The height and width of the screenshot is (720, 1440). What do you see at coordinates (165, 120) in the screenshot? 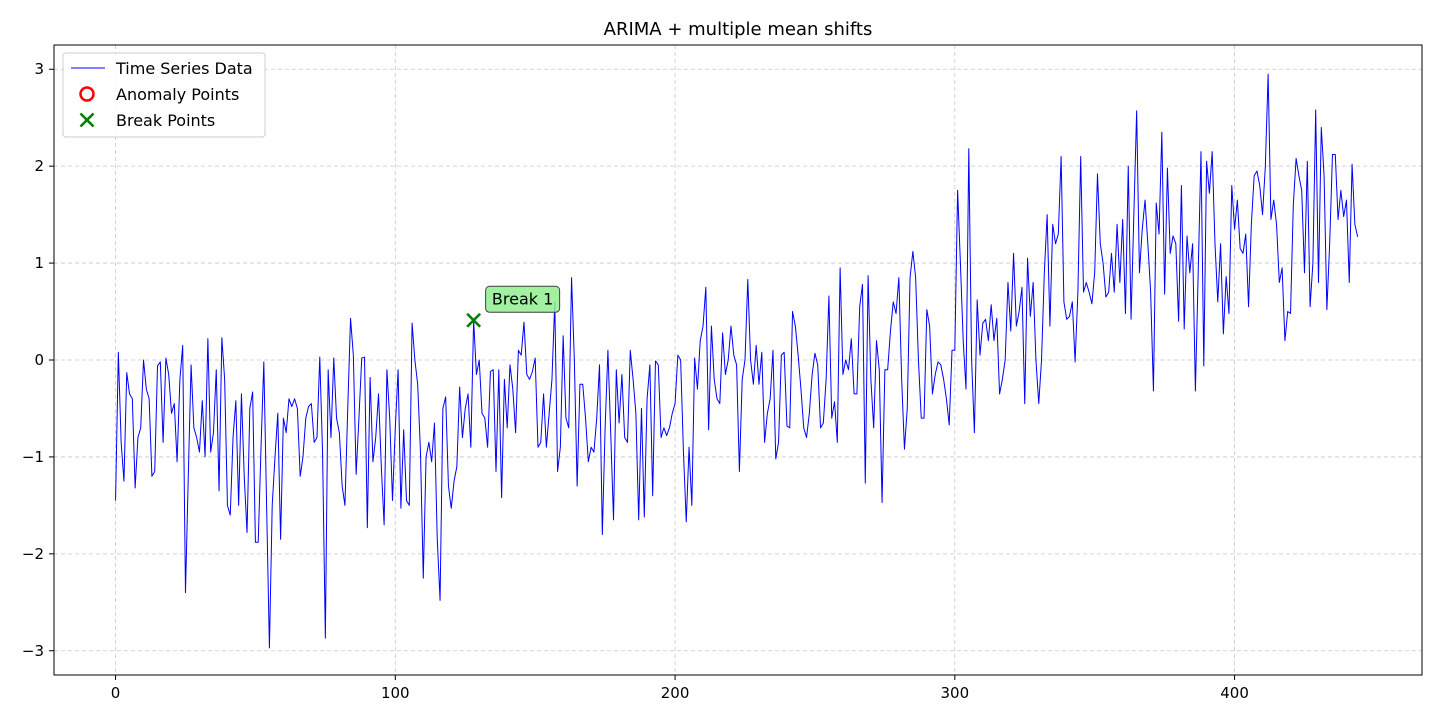
I see `legend-label: Break Points` at bounding box center [165, 120].